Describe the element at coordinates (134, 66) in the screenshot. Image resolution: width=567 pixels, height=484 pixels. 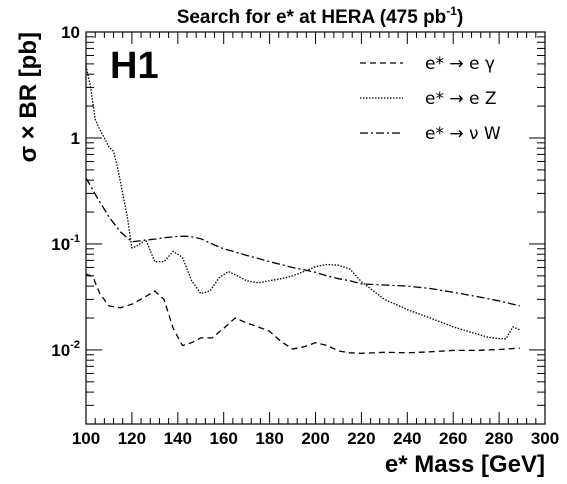
I see `h1-logo: H1` at that location.